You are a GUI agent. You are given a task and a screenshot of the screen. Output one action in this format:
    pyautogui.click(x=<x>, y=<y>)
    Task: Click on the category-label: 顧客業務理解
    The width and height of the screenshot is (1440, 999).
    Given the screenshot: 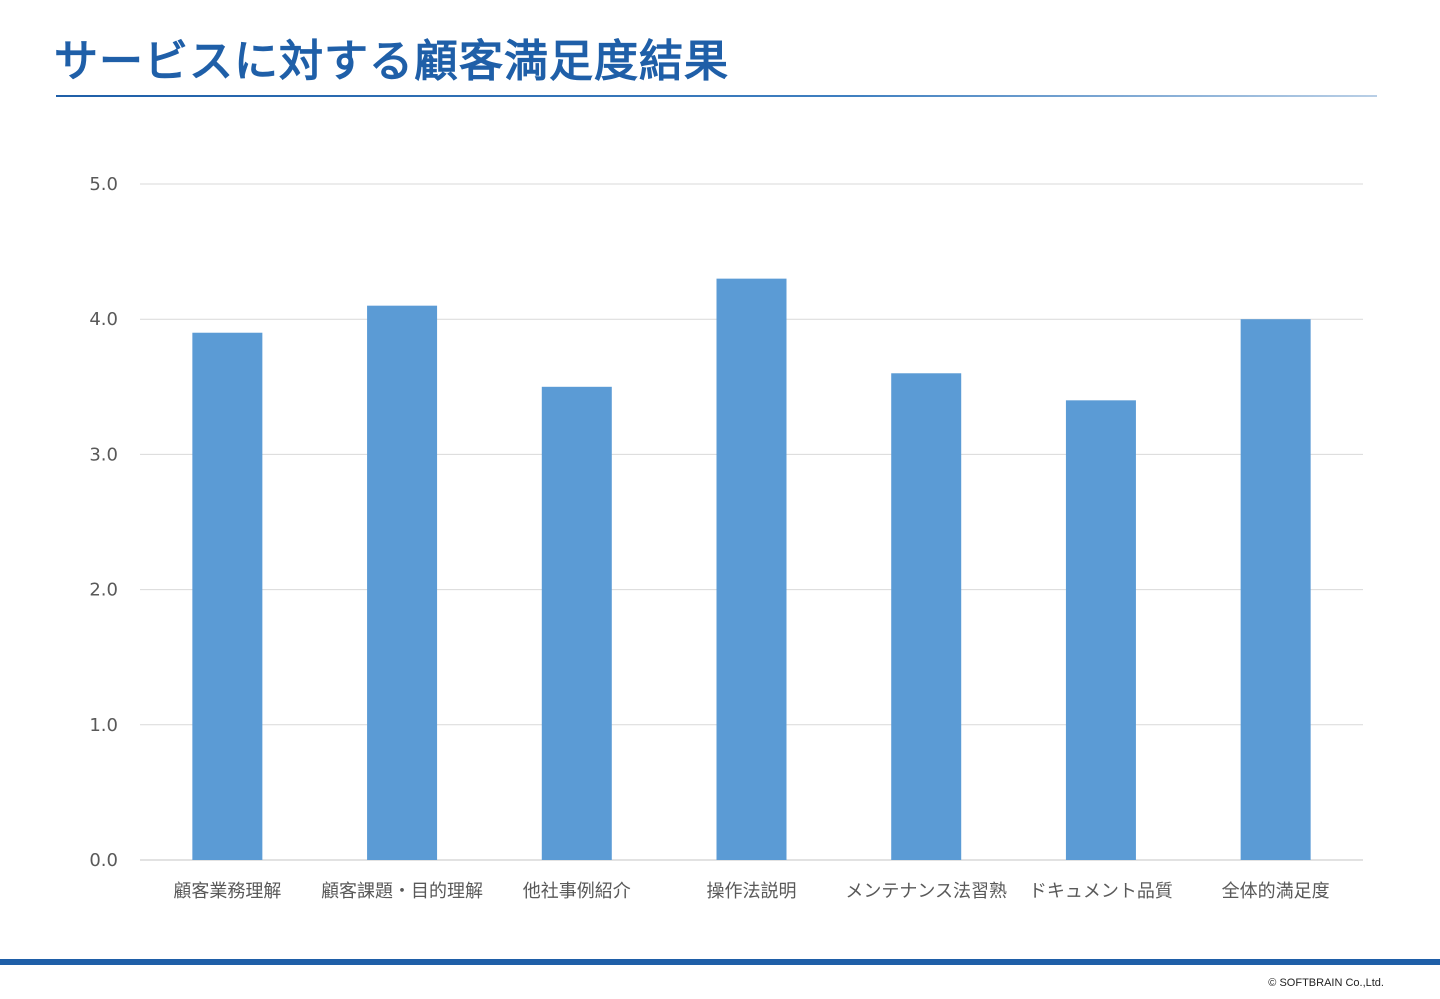 What is the action you would take?
    pyautogui.click(x=227, y=891)
    